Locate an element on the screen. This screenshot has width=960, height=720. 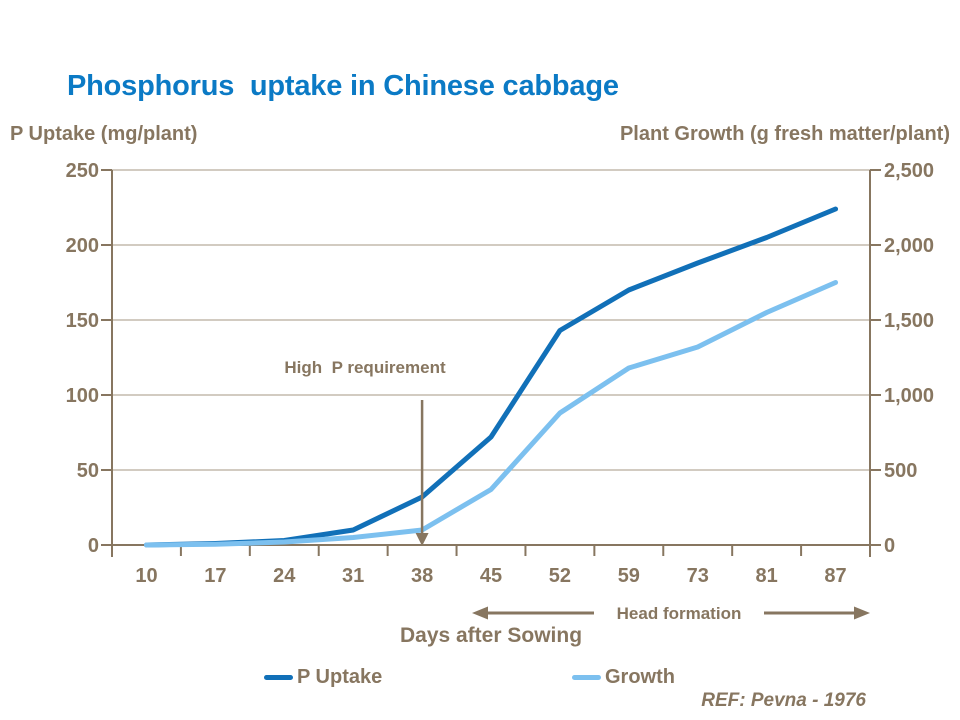
growth-line-swatch is located at coordinates (586, 677).